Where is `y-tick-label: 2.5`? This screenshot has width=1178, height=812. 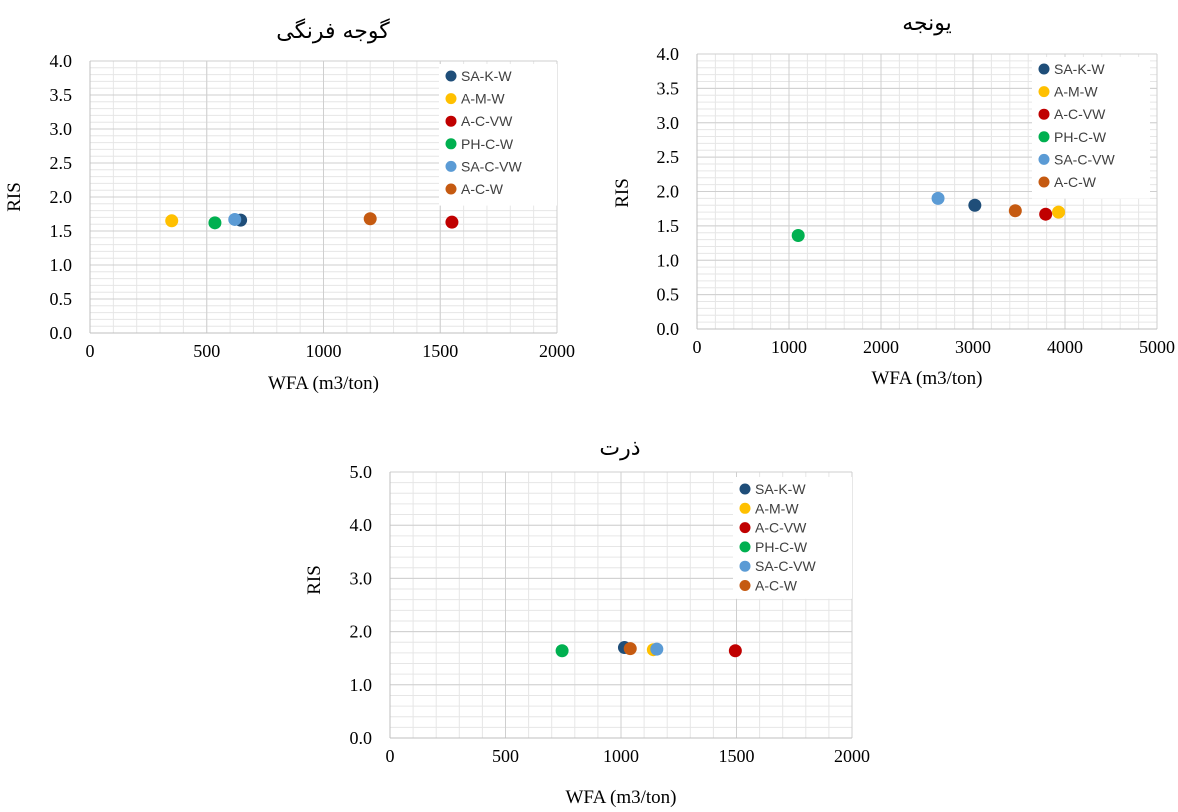 y-tick-label: 2.5 is located at coordinates (668, 157).